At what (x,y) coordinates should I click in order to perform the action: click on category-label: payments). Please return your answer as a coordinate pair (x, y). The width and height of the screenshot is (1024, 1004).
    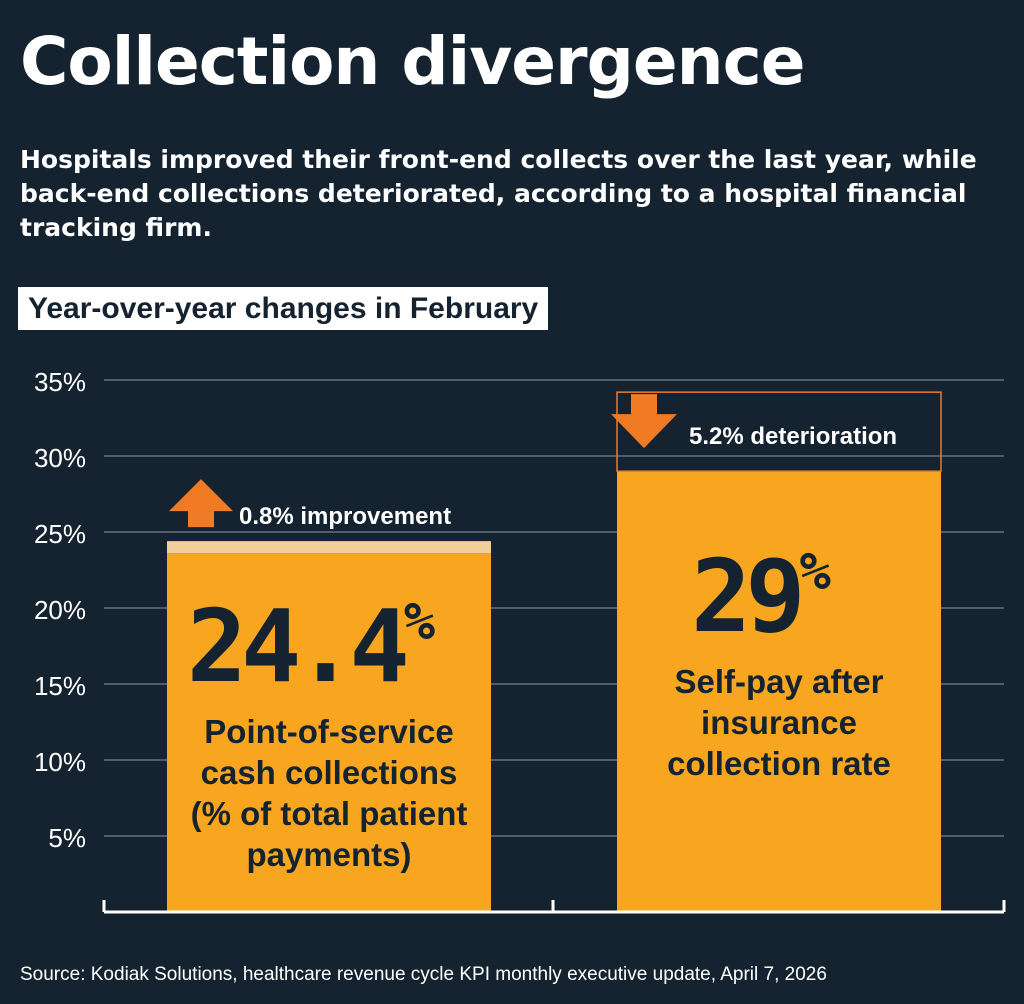
    Looking at the image, I should click on (328, 854).